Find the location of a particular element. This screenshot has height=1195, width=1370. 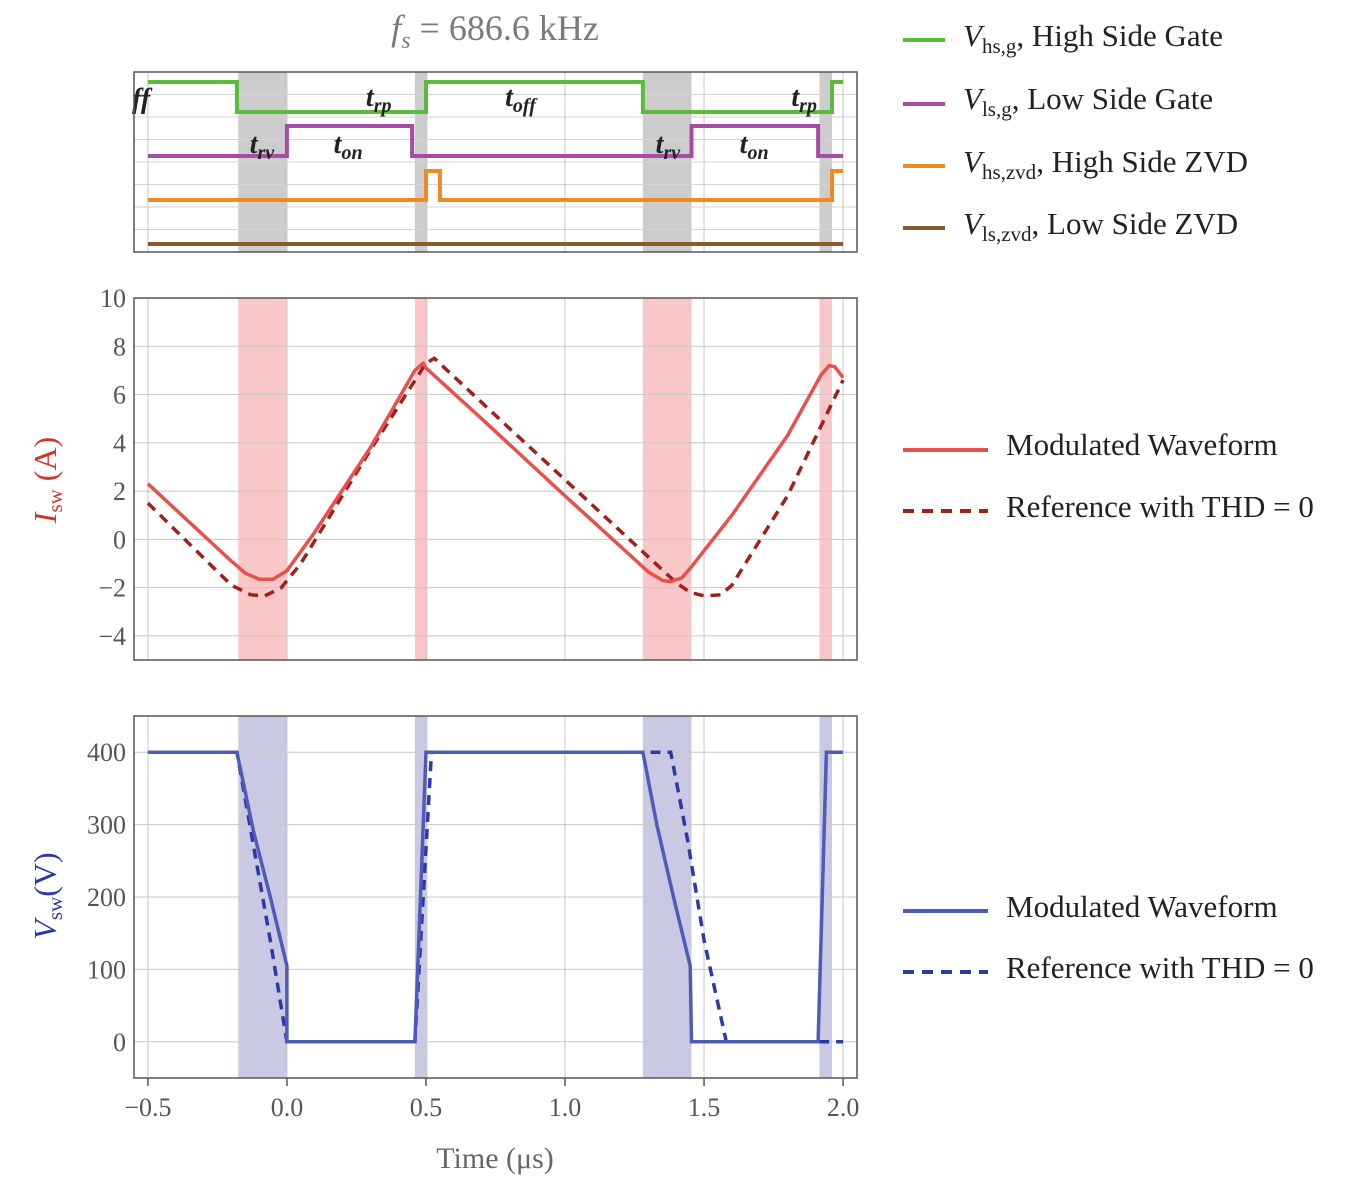

legend-voltage-reference: Reference with THD = 0 is located at coordinates (1160, 967).